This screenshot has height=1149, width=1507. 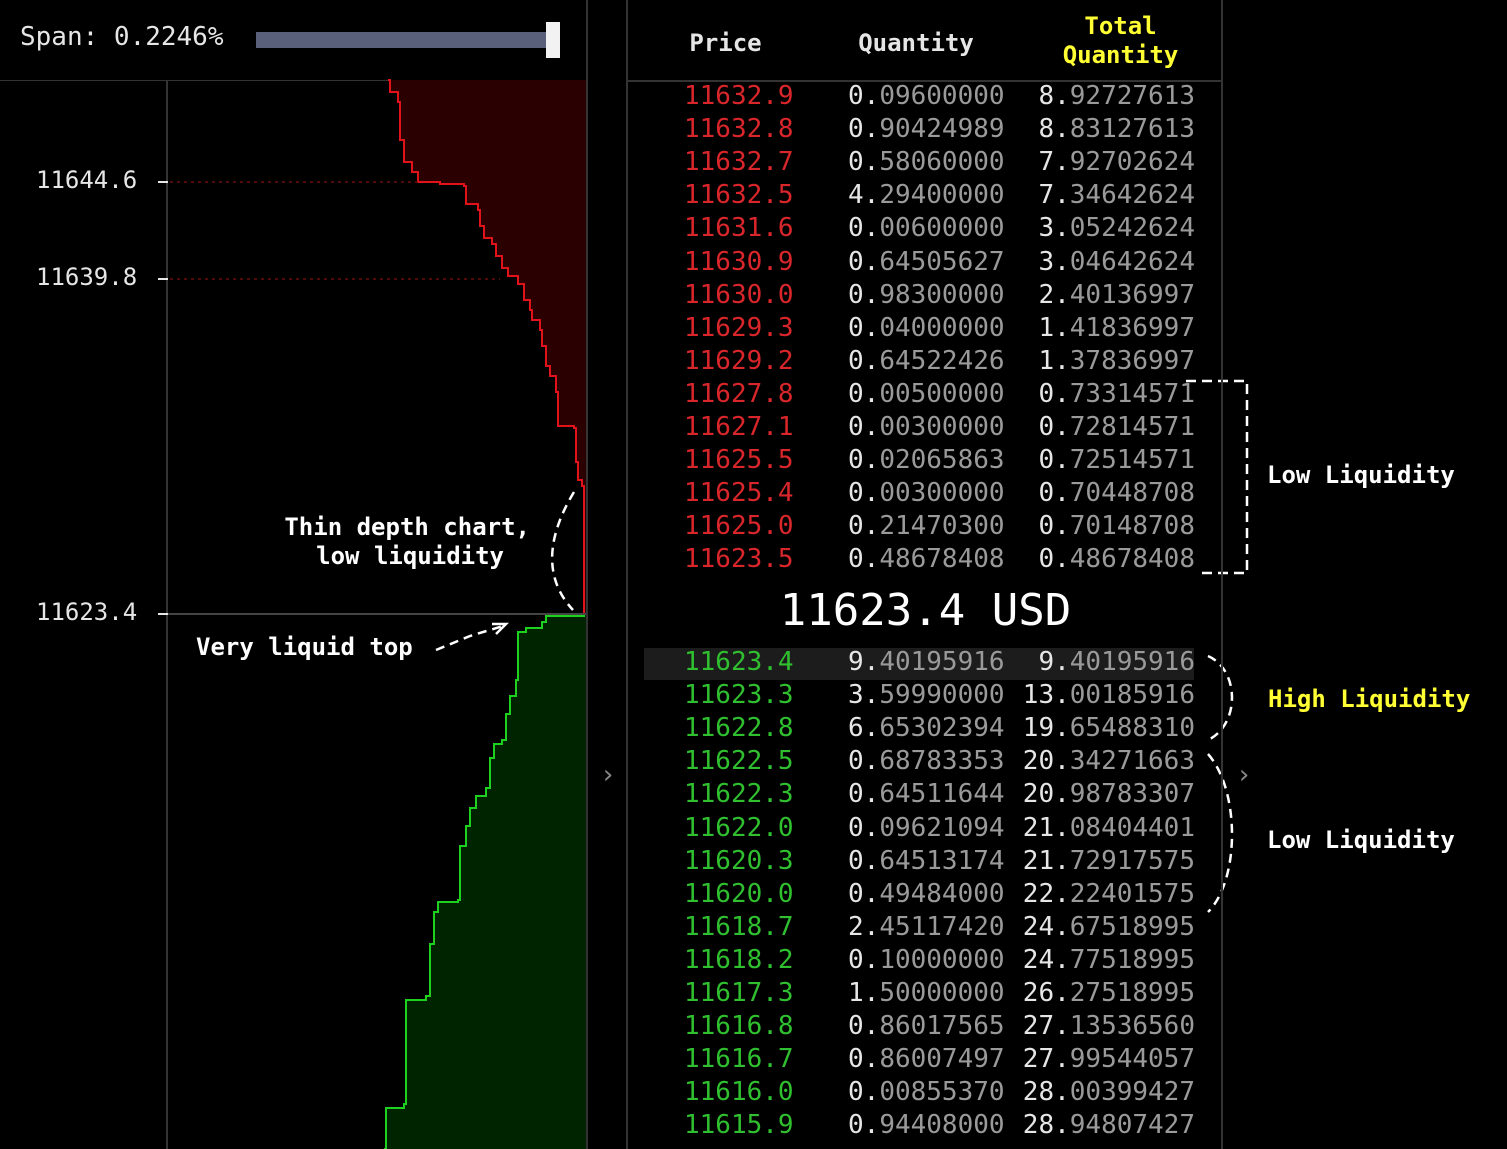 I want to click on table-row: 11629.3 0.04000000 1.41836997, so click(x=925, y=329).